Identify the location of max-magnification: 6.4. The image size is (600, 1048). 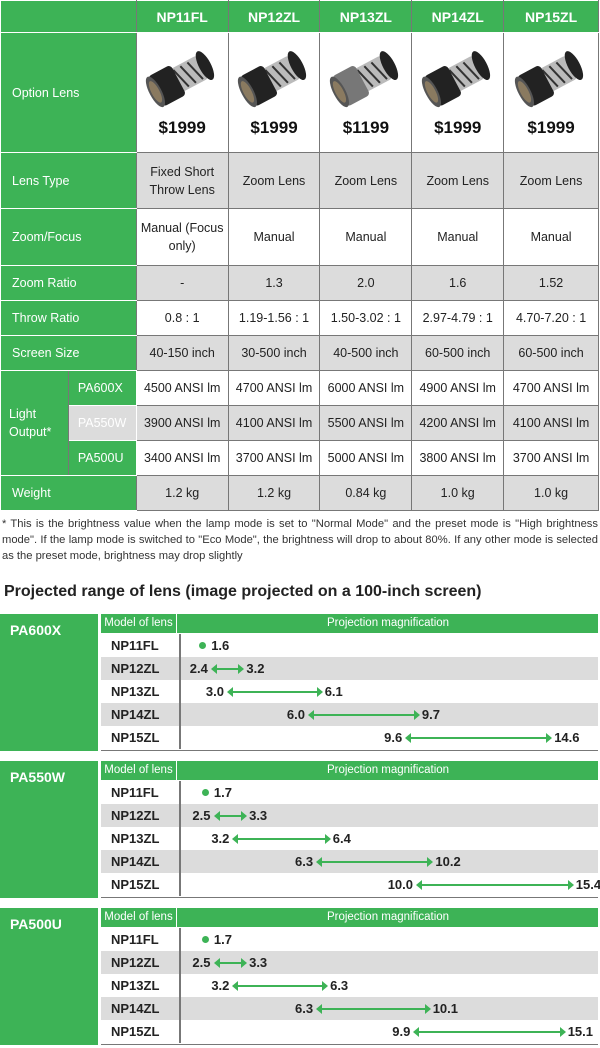
(341, 838).